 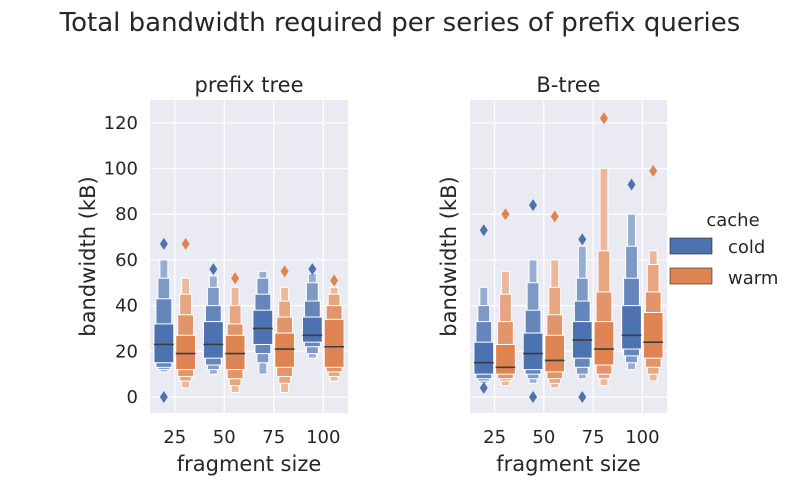 I want to click on legend-label-cold: cold, so click(x=746, y=247).